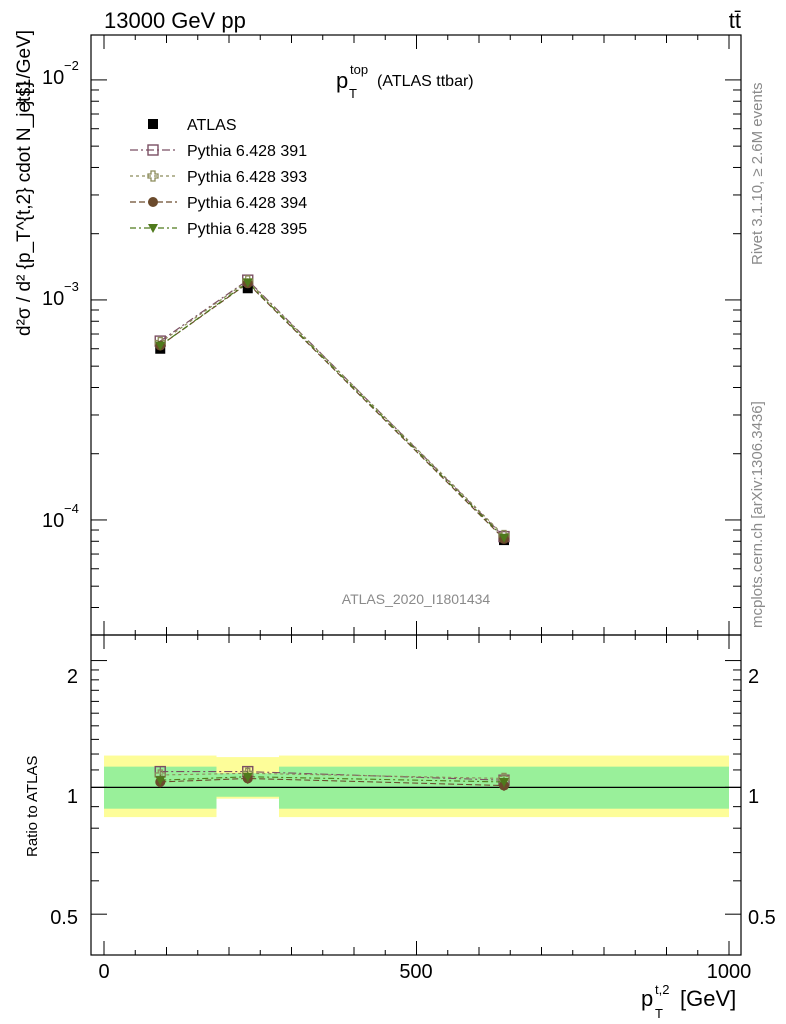 The image size is (786, 1024). What do you see at coordinates (708, 998) in the screenshot?
I see `svg-text: [GeV]` at bounding box center [708, 998].